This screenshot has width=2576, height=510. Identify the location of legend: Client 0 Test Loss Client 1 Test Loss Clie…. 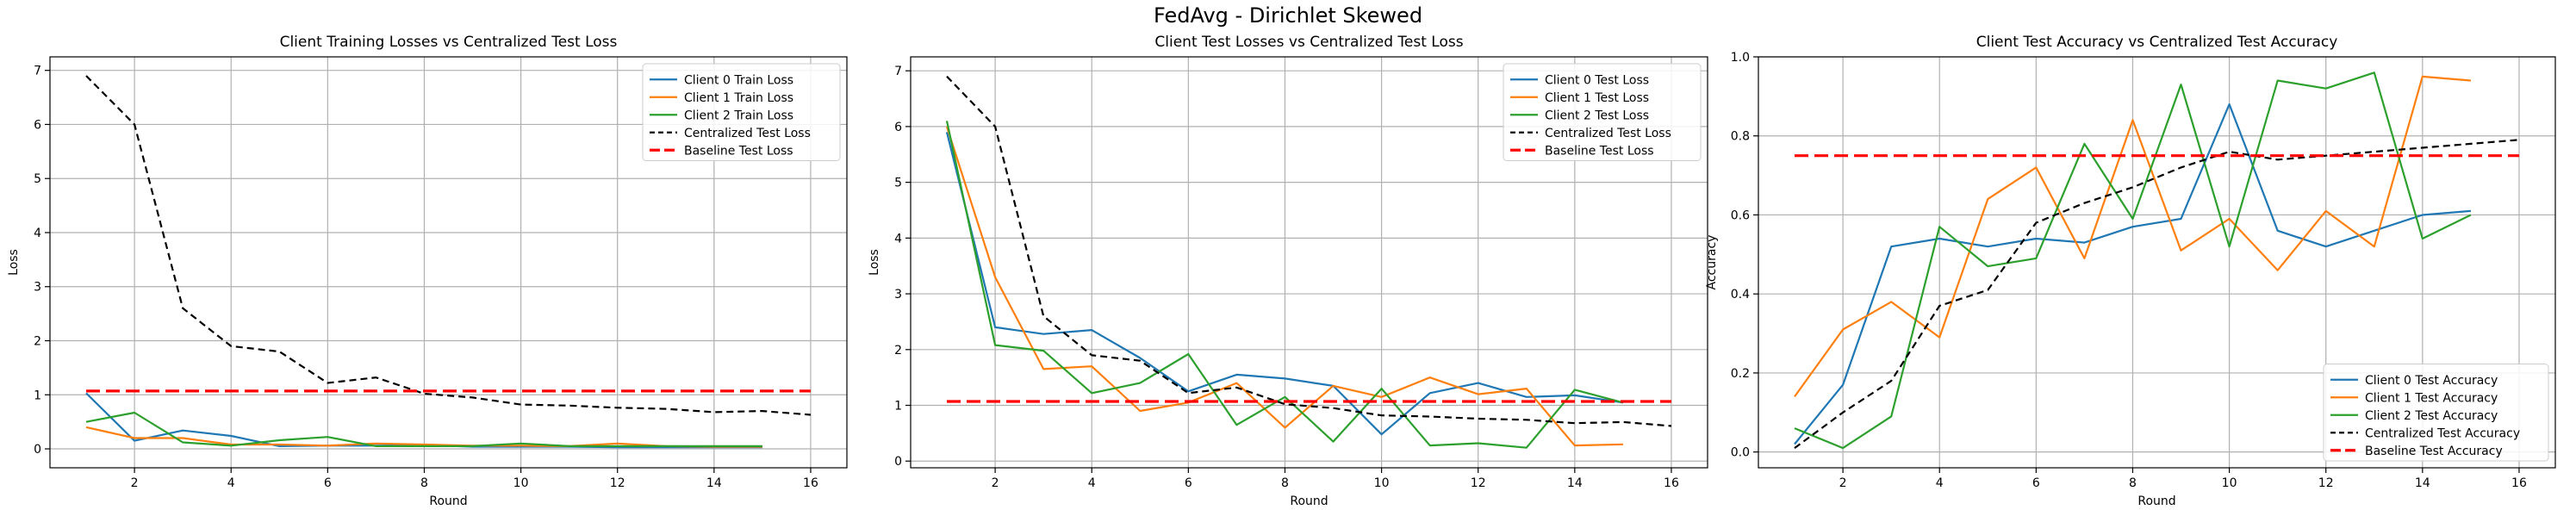
(1603, 112).